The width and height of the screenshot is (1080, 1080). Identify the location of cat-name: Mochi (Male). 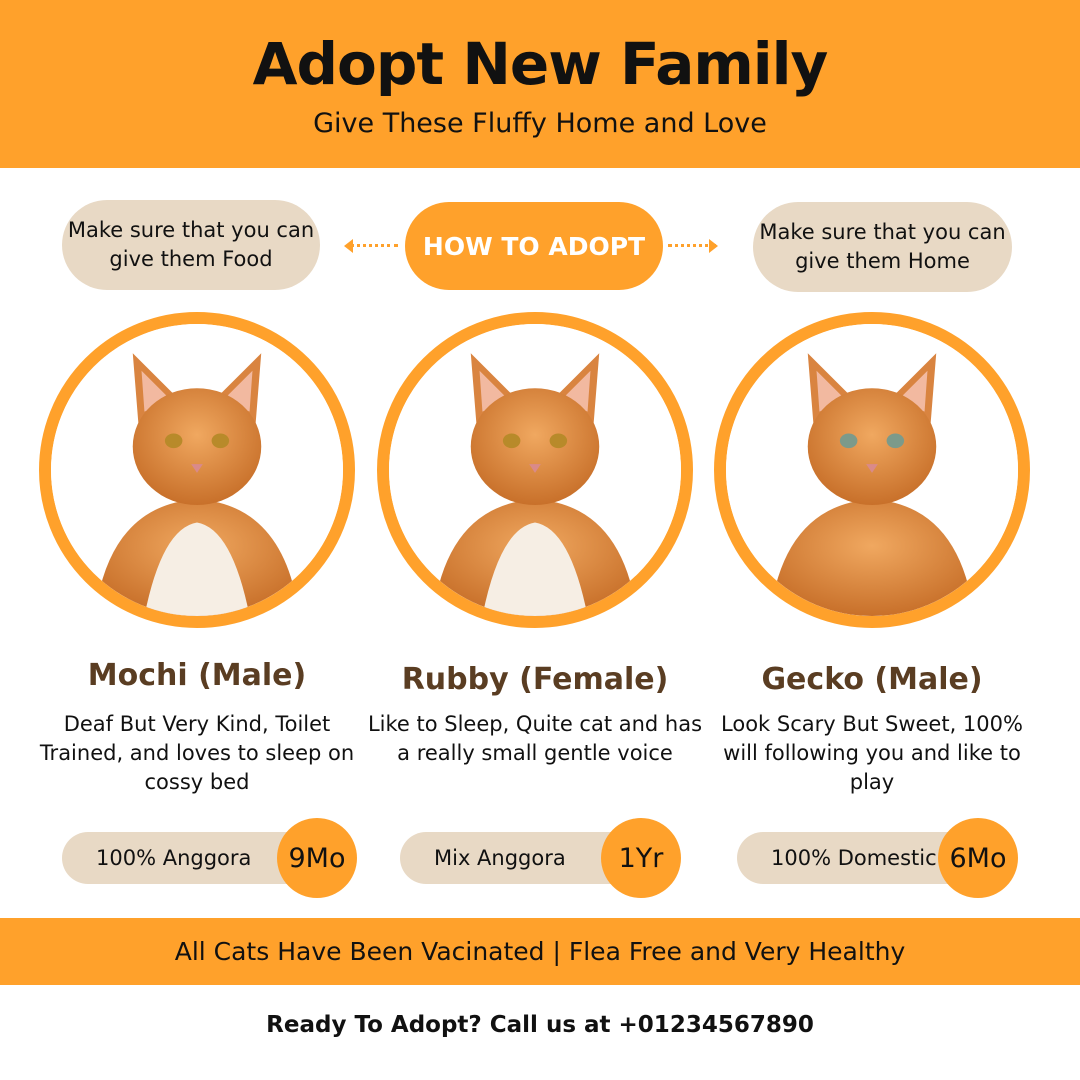
(197, 675).